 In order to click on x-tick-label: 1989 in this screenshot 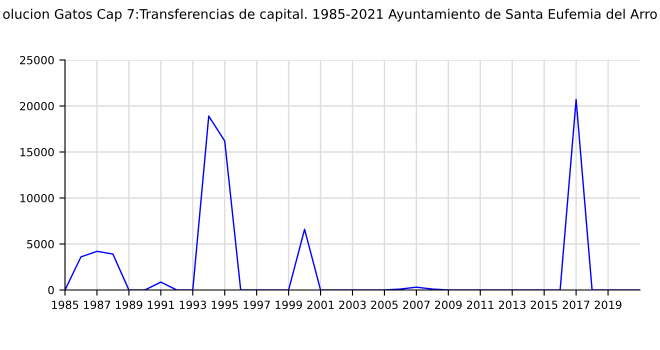, I will do `click(129, 305)`.